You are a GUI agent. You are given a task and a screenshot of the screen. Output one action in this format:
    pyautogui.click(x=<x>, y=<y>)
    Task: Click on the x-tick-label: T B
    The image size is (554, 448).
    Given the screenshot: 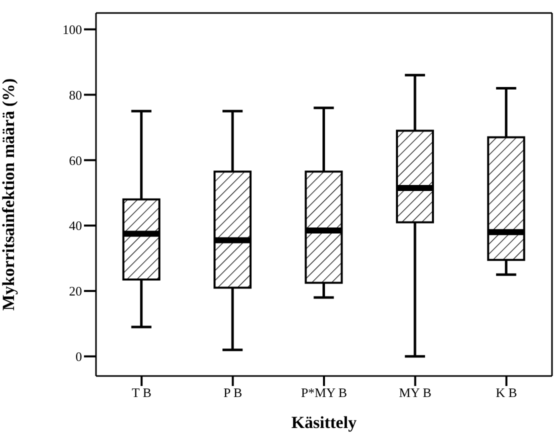 What is the action you would take?
    pyautogui.click(x=142, y=392)
    